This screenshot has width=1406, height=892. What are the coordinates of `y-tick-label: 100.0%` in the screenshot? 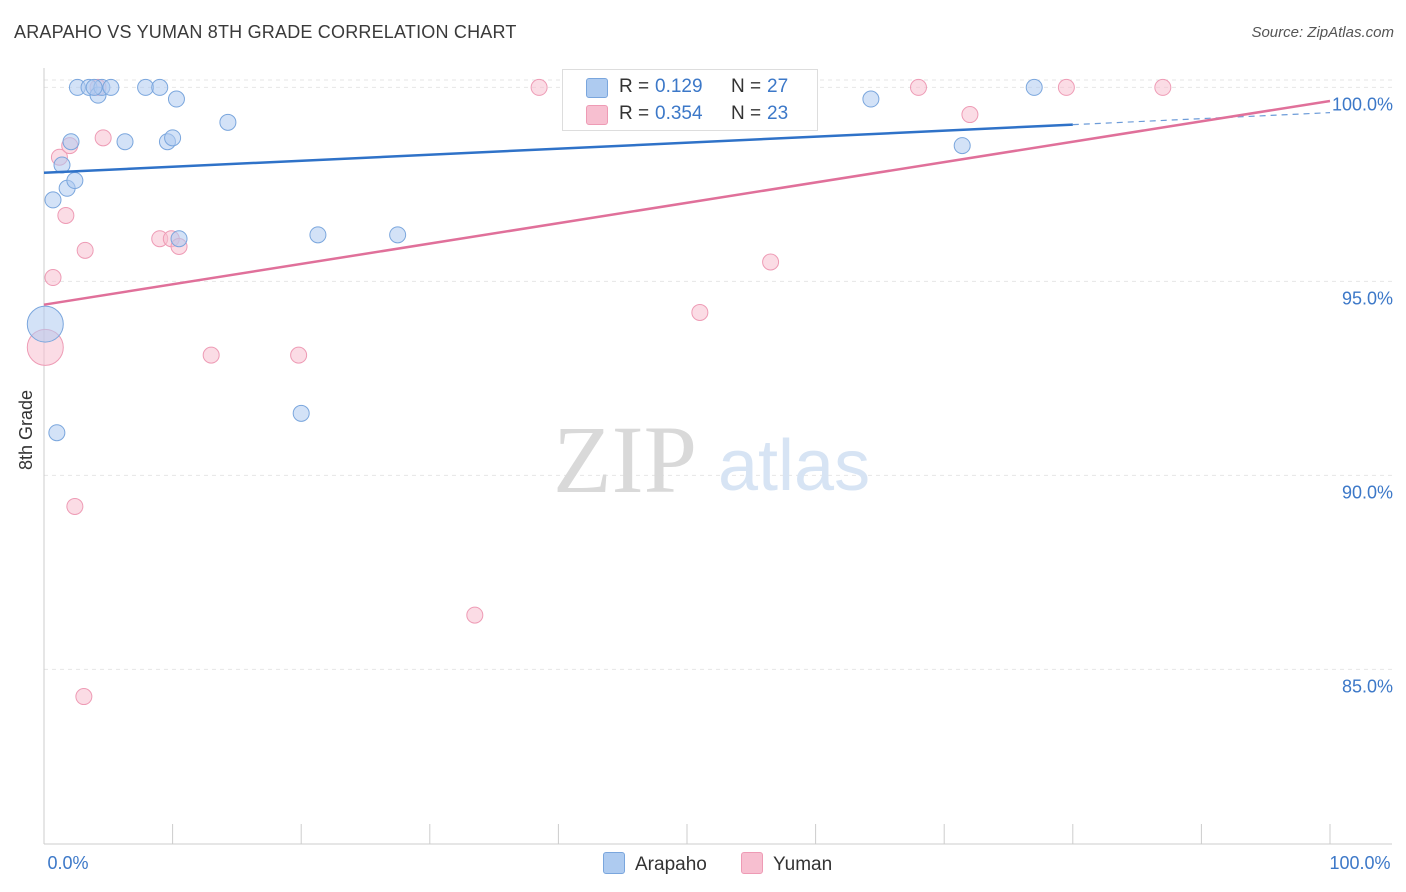 It's located at (1362, 104).